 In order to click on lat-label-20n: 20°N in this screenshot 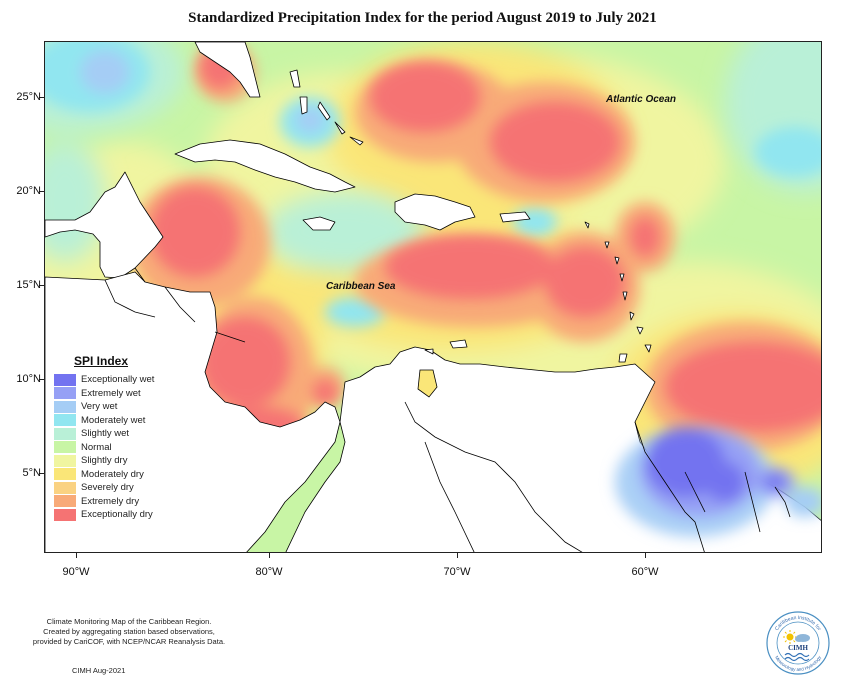, I will do `click(28, 191)`.